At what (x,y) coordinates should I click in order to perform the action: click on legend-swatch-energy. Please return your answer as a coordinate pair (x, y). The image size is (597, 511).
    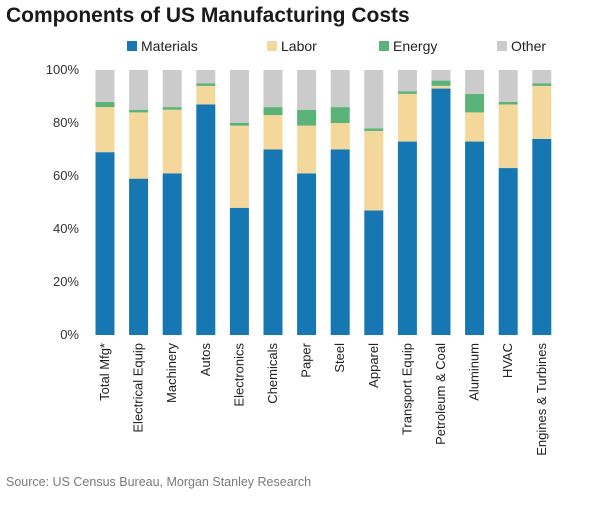
    Looking at the image, I should click on (384, 46).